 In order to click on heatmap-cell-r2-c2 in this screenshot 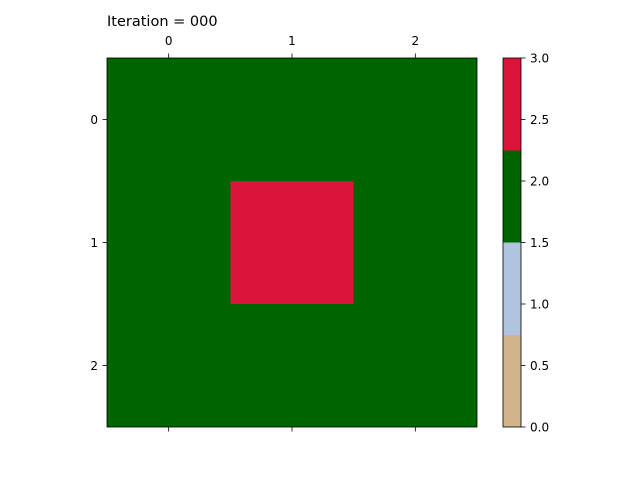, I will do `click(415, 365)`.